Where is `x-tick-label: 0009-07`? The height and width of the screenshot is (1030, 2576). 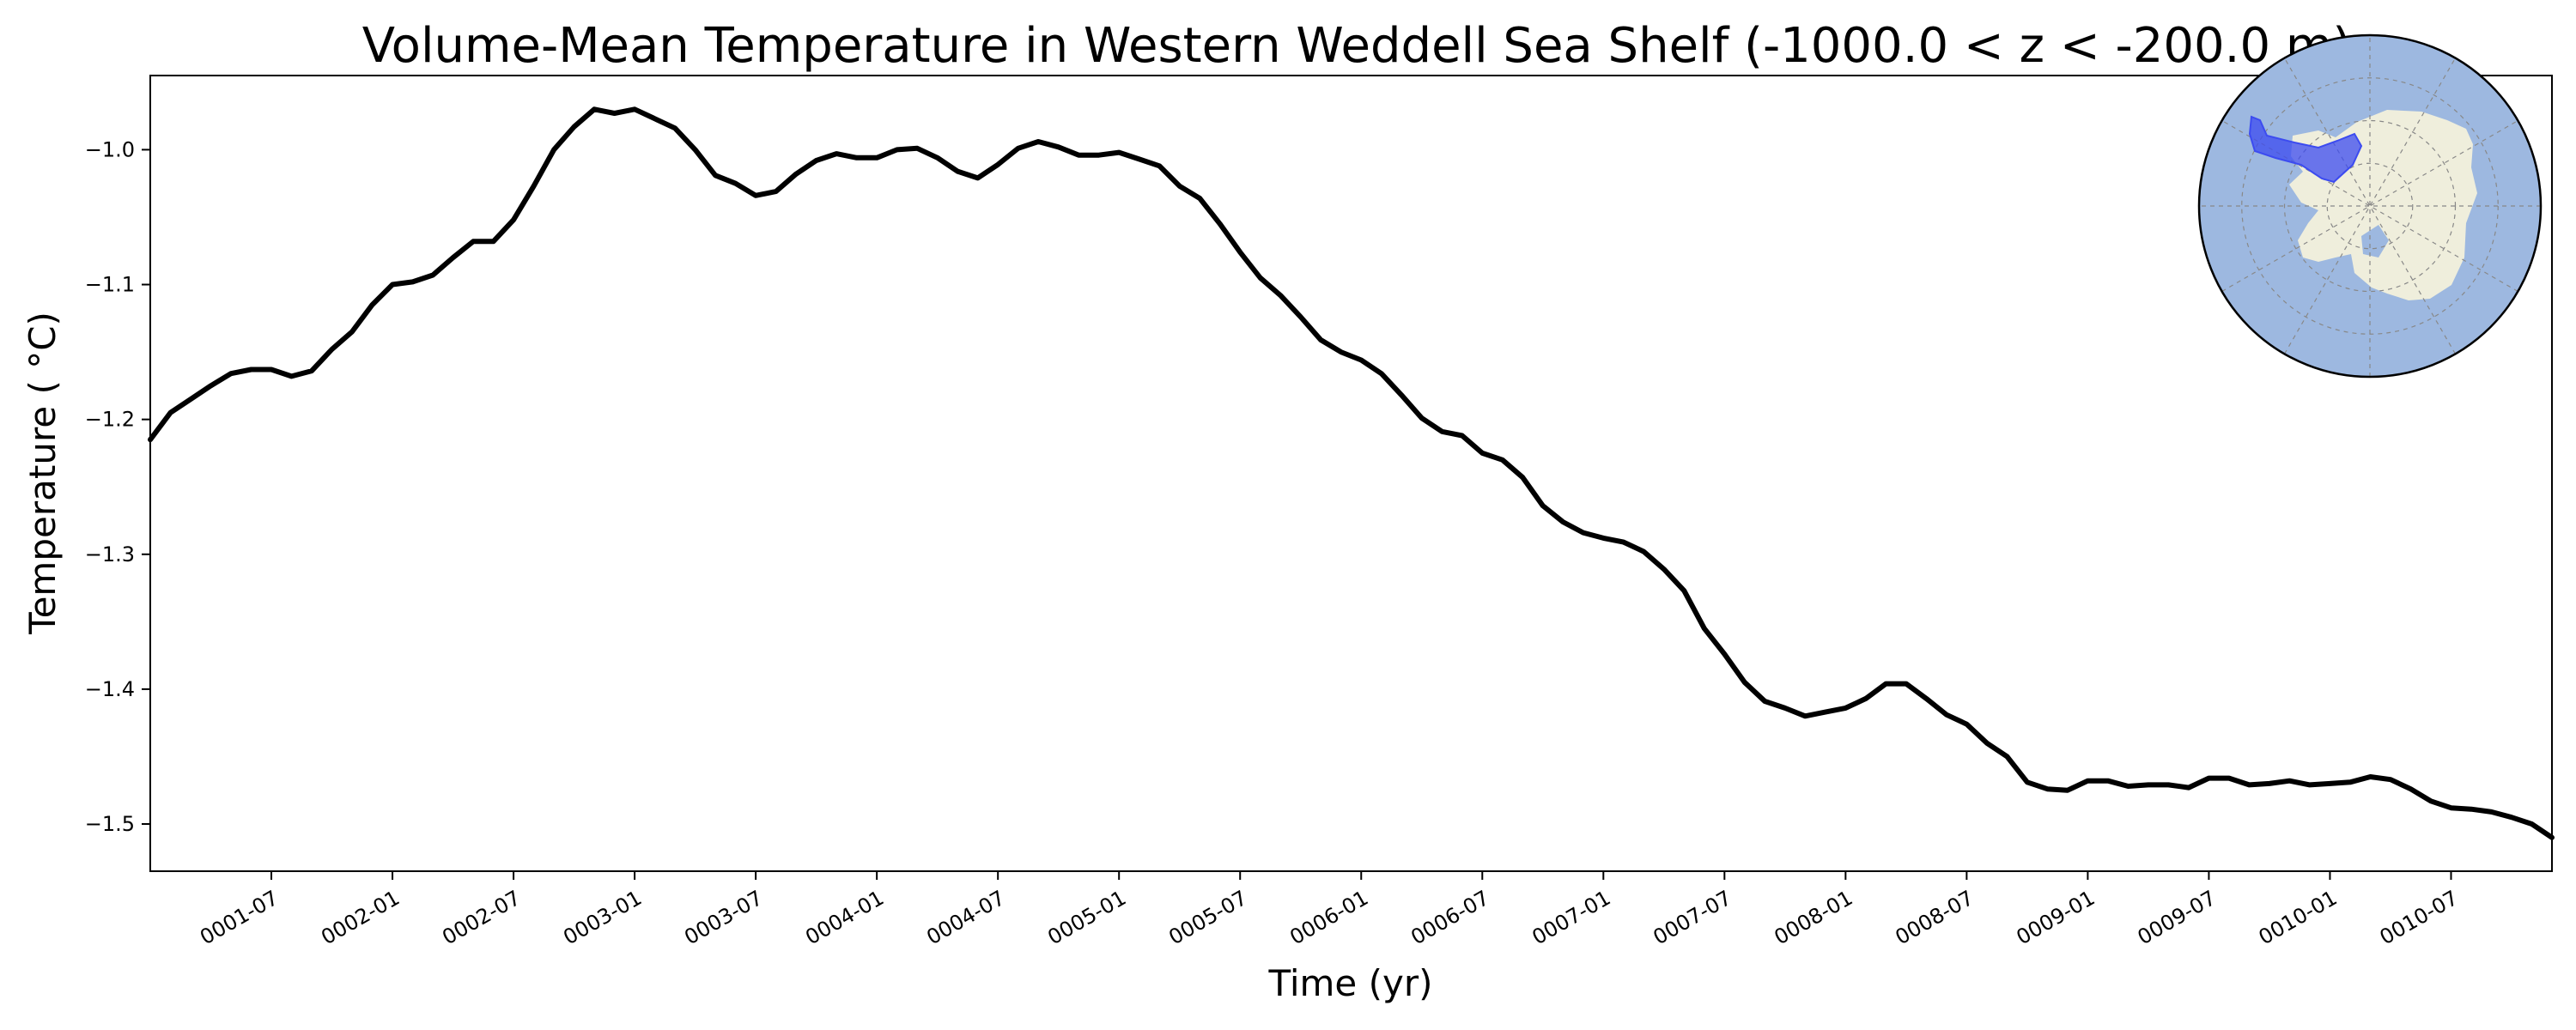 x-tick-label: 0009-07 is located at coordinates (2178, 917).